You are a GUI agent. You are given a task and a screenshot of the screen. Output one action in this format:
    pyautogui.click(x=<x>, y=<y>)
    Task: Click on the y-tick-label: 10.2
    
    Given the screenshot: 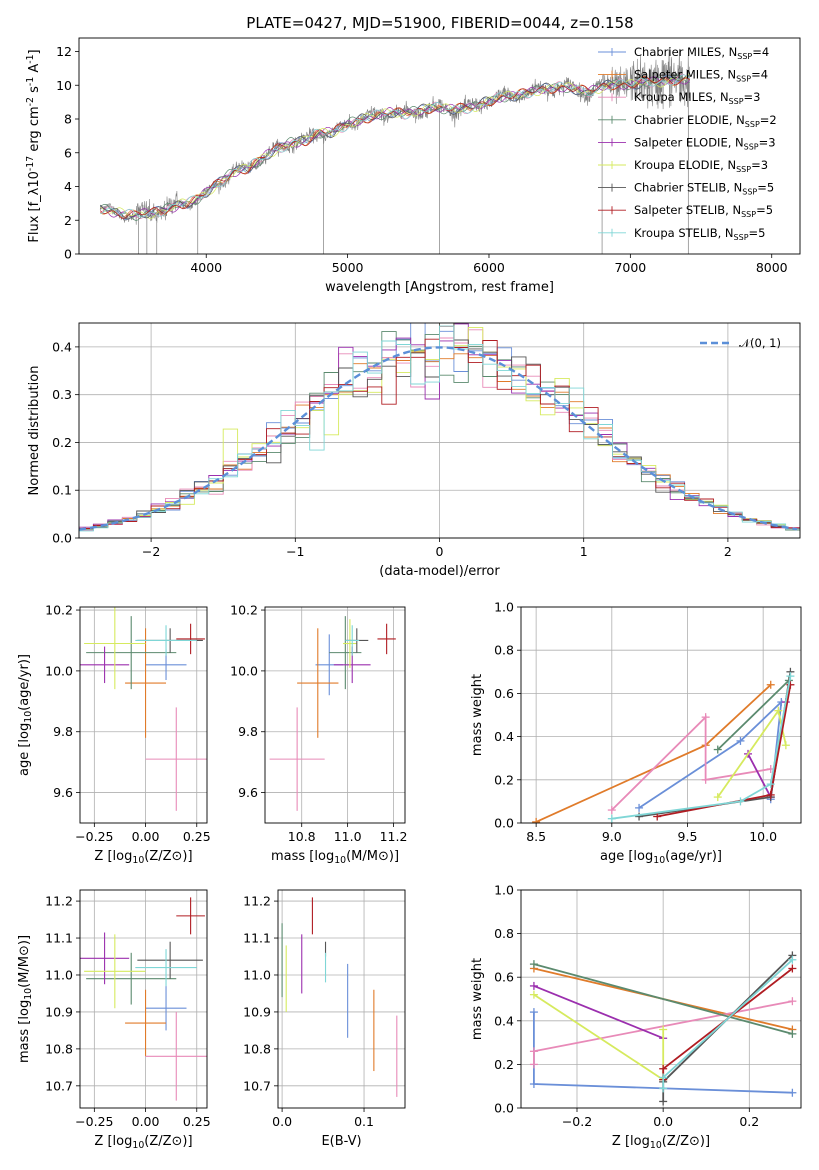 What is the action you would take?
    pyautogui.click(x=59, y=610)
    